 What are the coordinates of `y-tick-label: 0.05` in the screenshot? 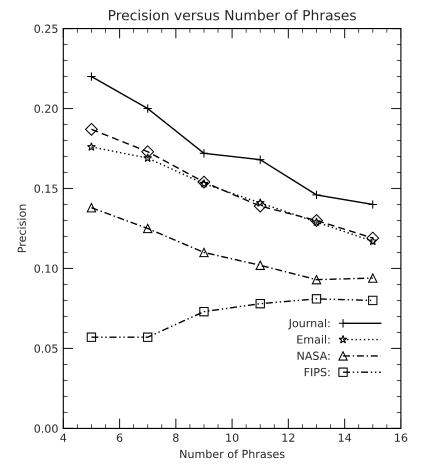 It's located at (46, 348).